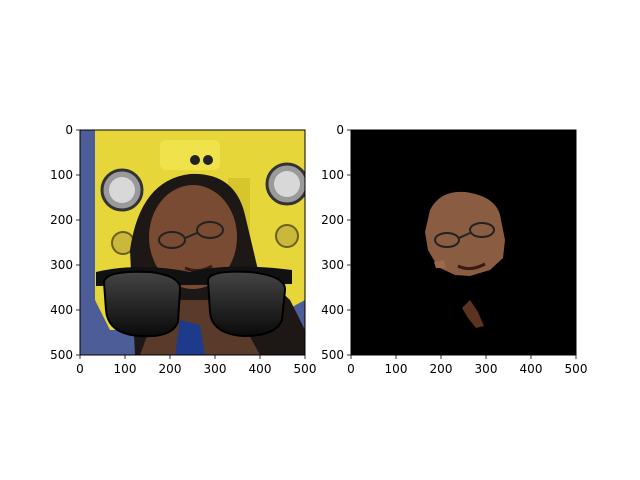 The width and height of the screenshot is (640, 480). Describe the element at coordinates (170, 369) in the screenshot. I see `left-xtick-label: 200` at that location.